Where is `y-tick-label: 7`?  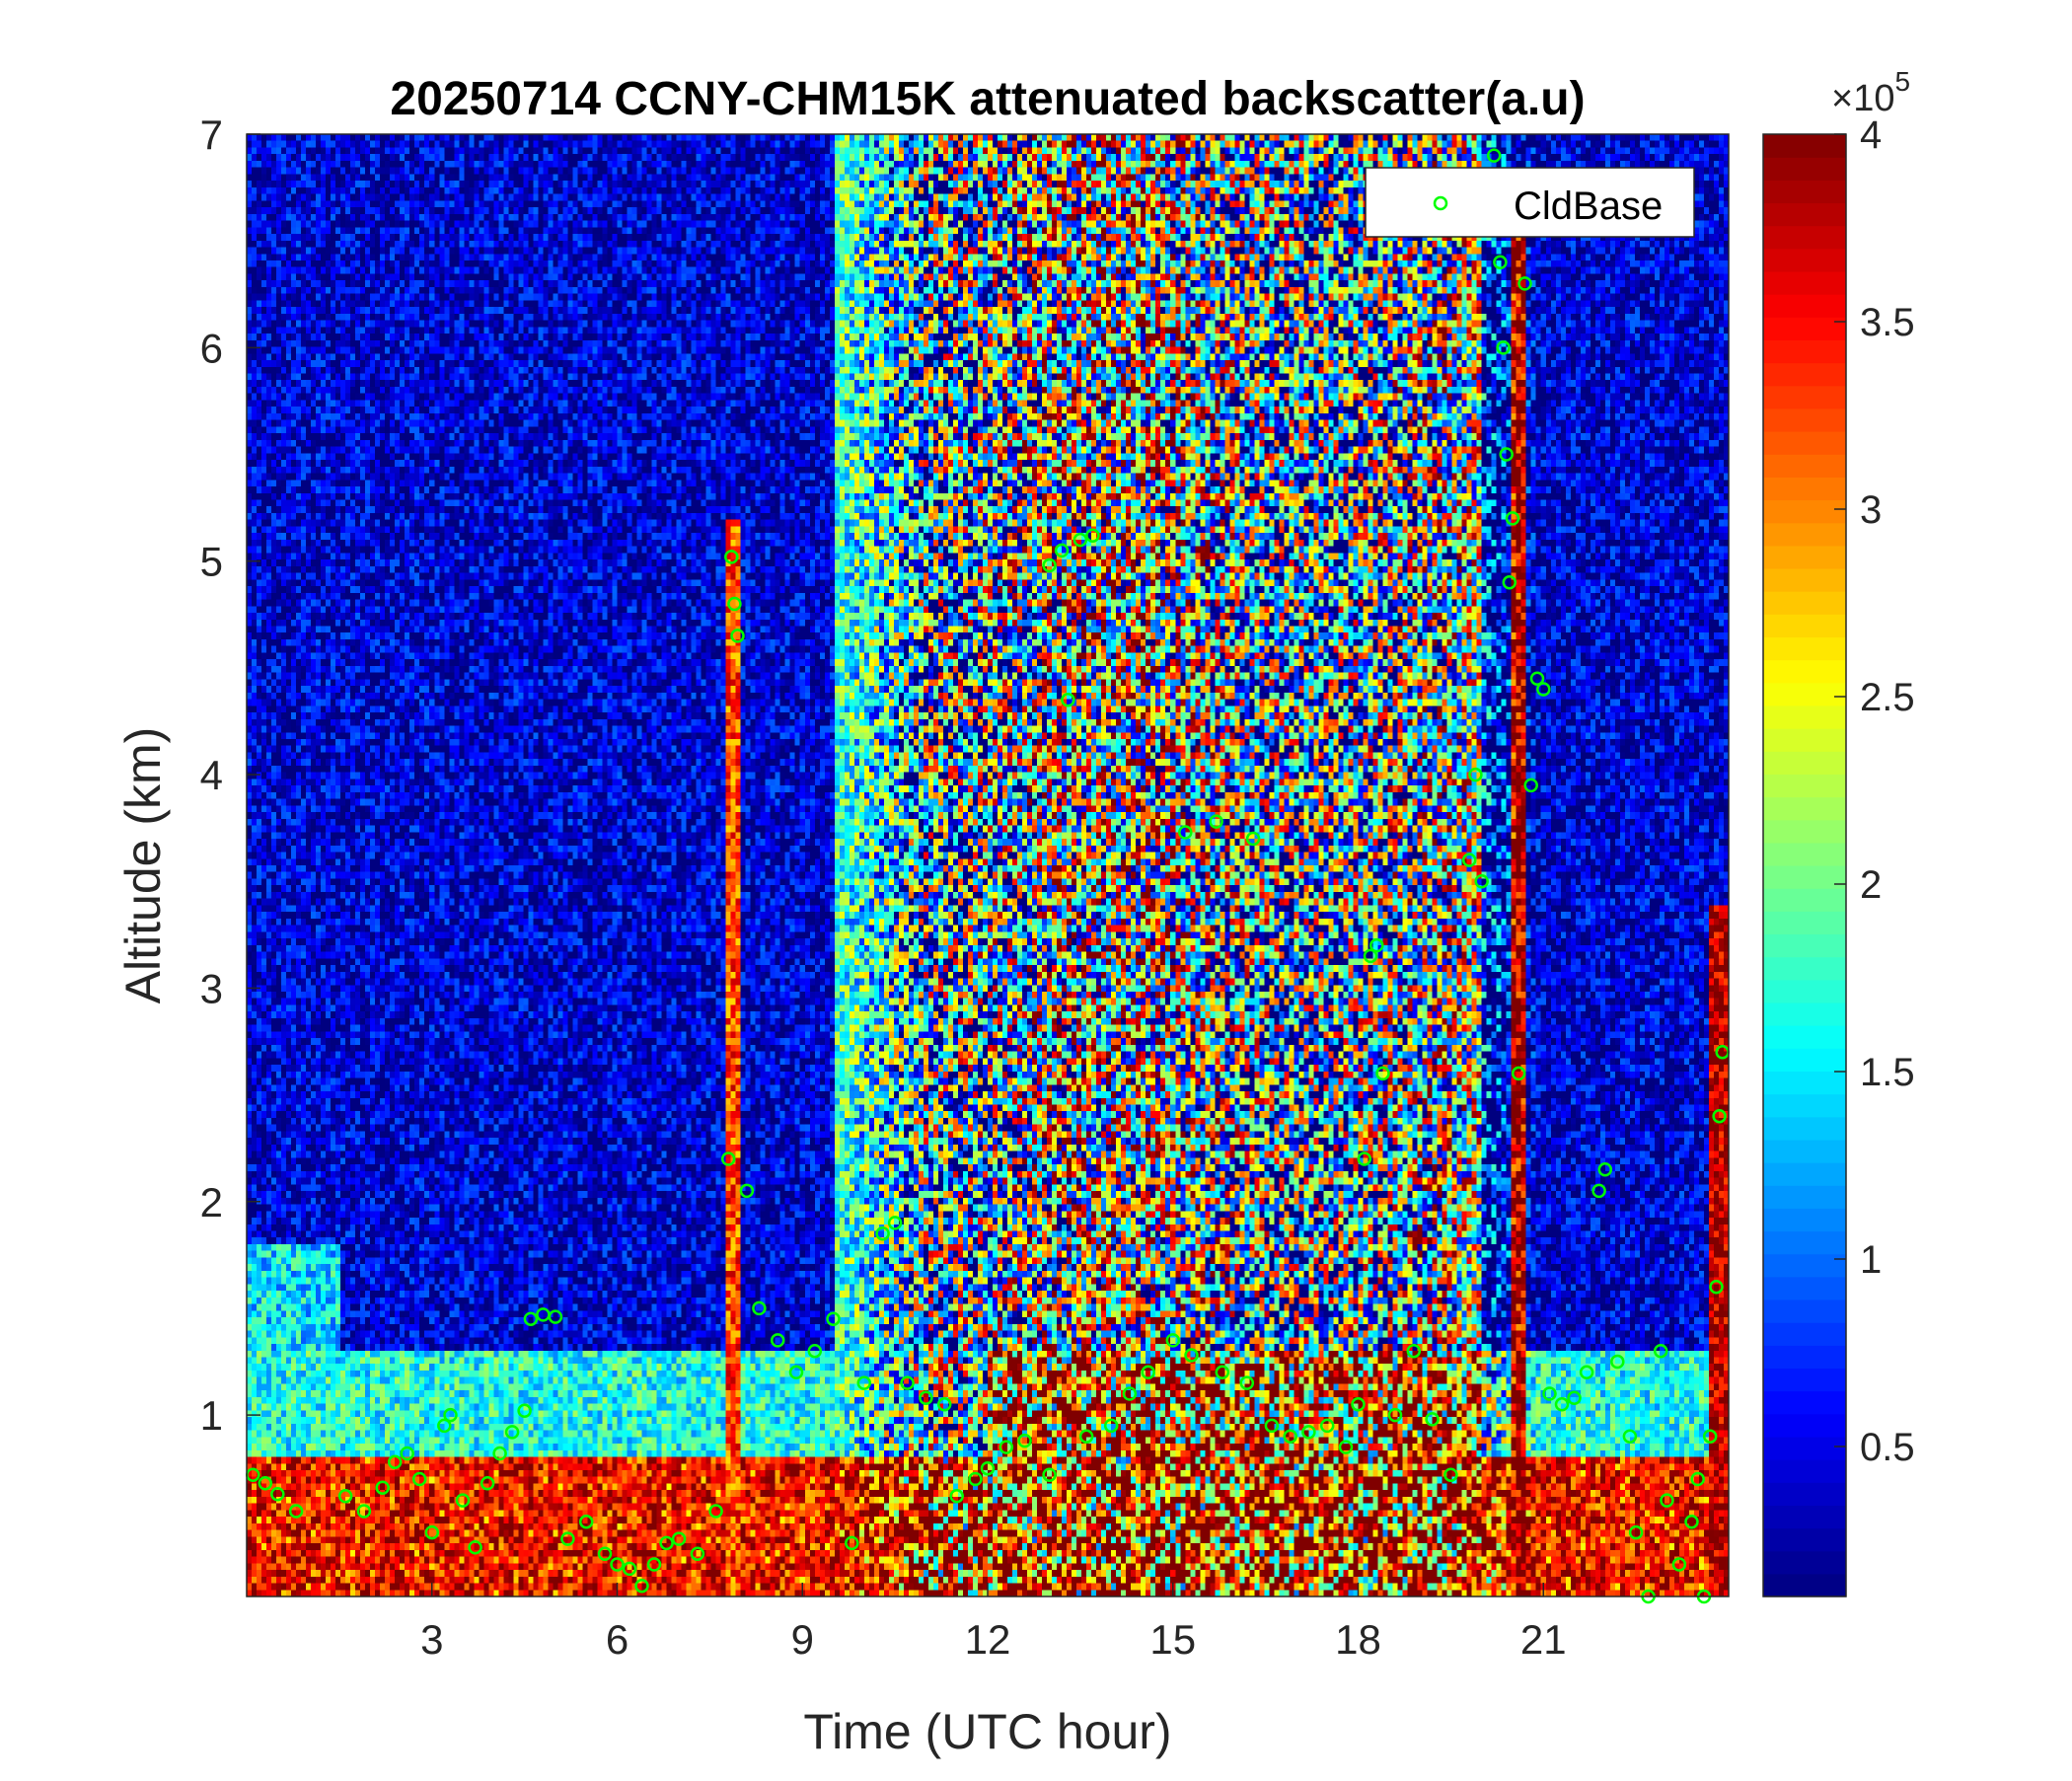 y-tick-label: 7 is located at coordinates (212, 135).